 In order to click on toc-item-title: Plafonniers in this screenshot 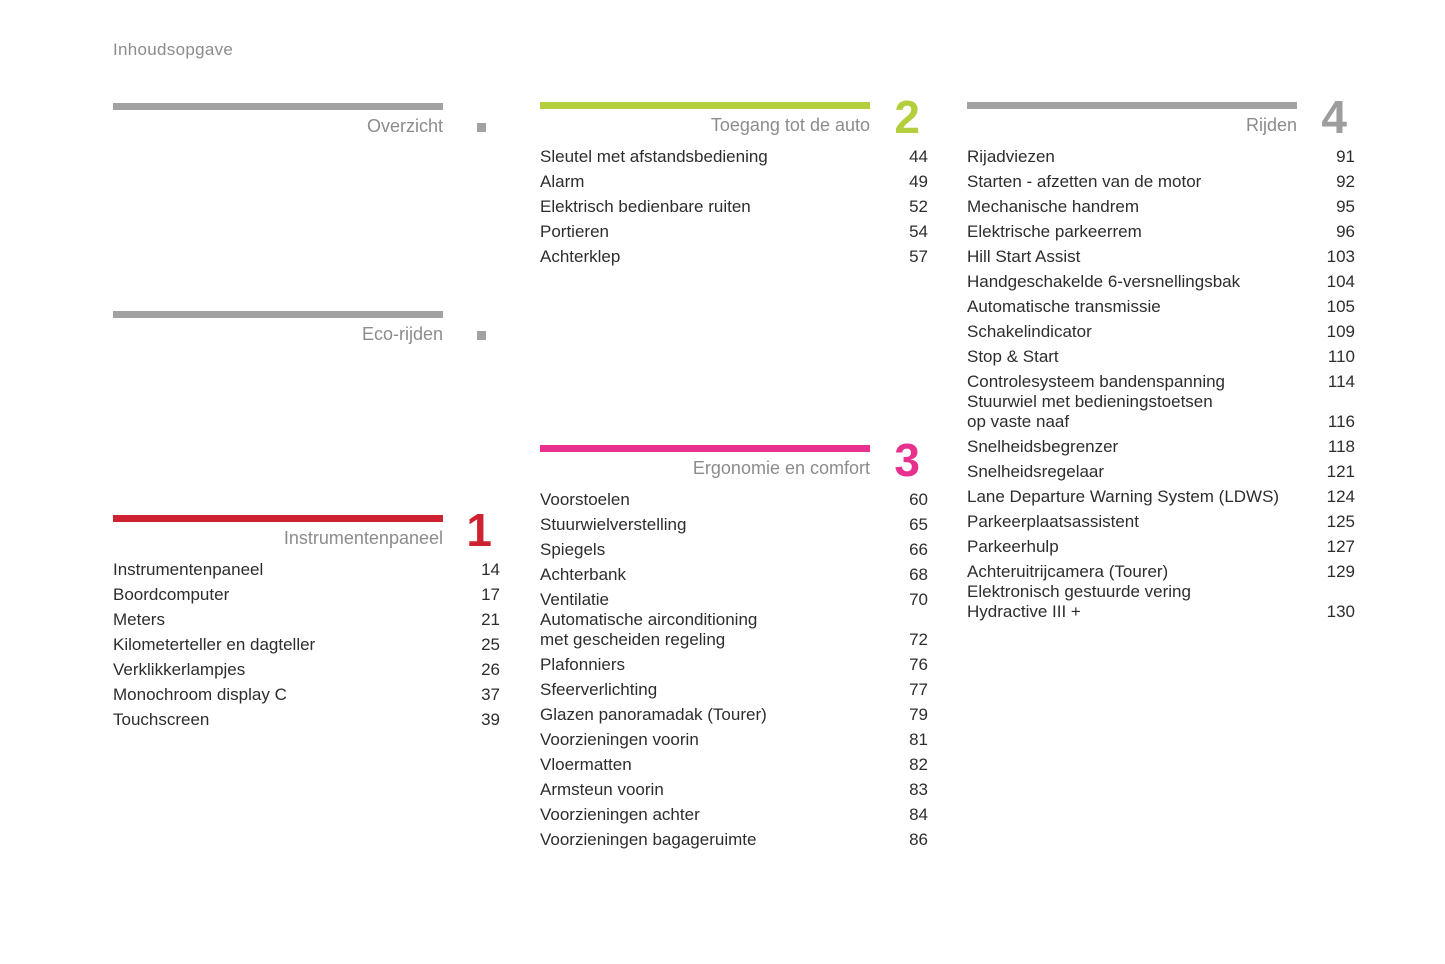, I will do `click(583, 664)`.